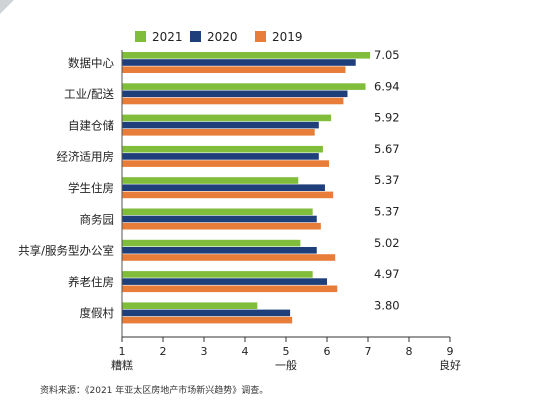 This screenshot has width=555, height=411. Describe the element at coordinates (387, 86) in the screenshot. I see `value-label: 6.94` at that location.